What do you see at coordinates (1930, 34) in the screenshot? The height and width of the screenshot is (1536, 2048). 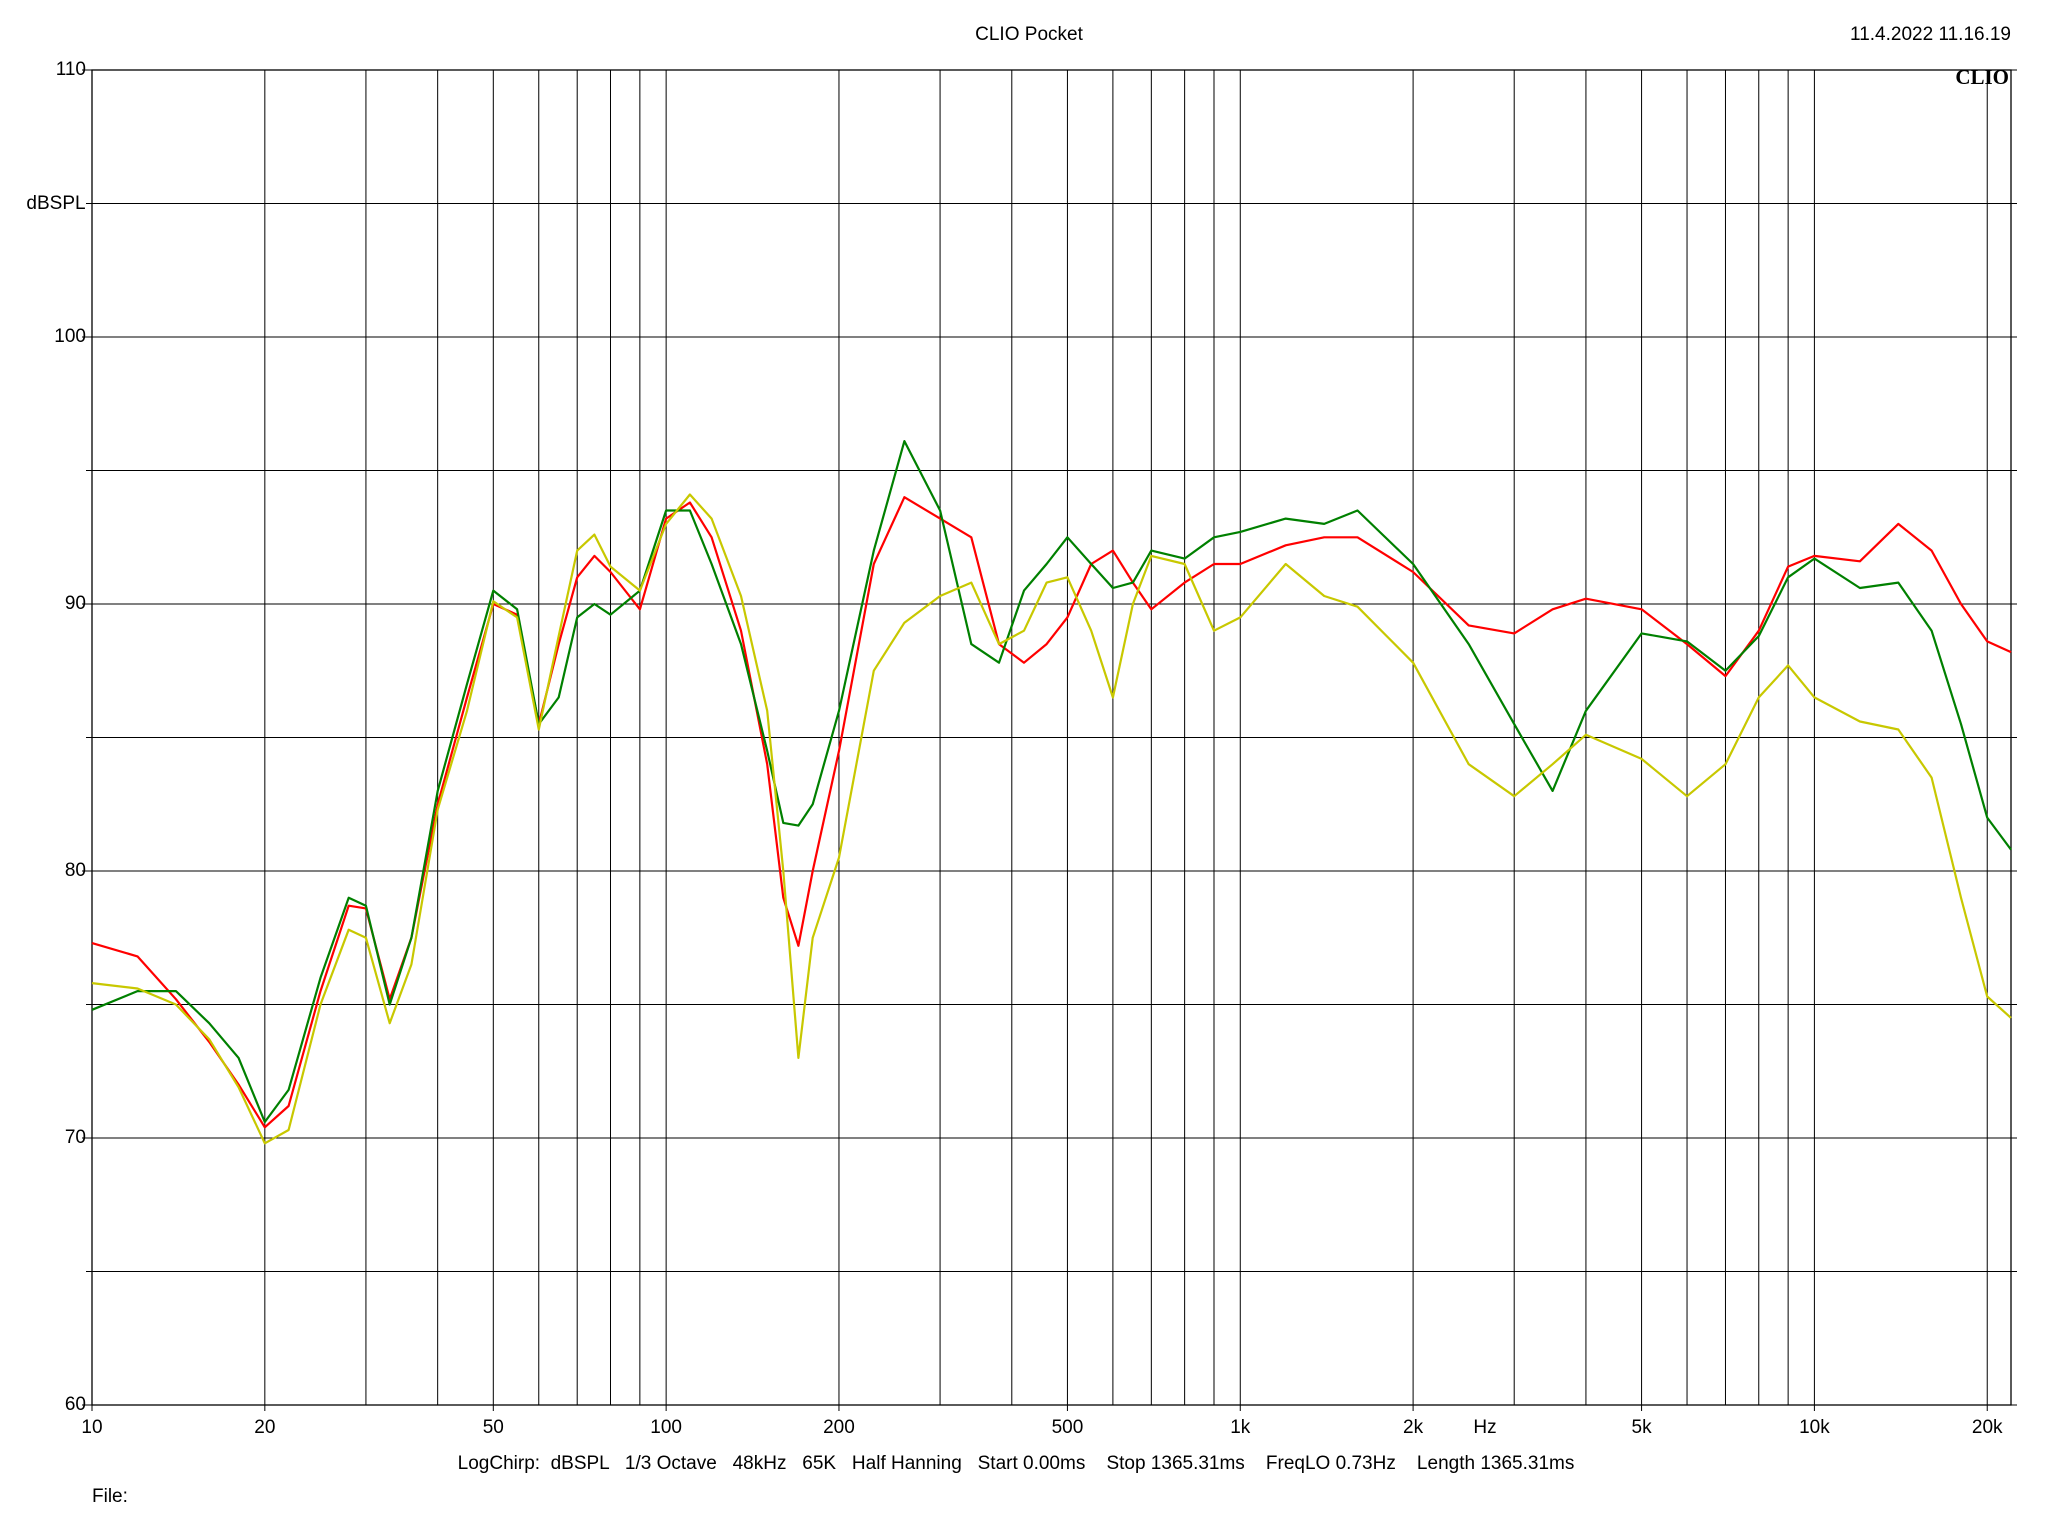 I see `timestamp: 11.4.2022 11.16.19` at bounding box center [1930, 34].